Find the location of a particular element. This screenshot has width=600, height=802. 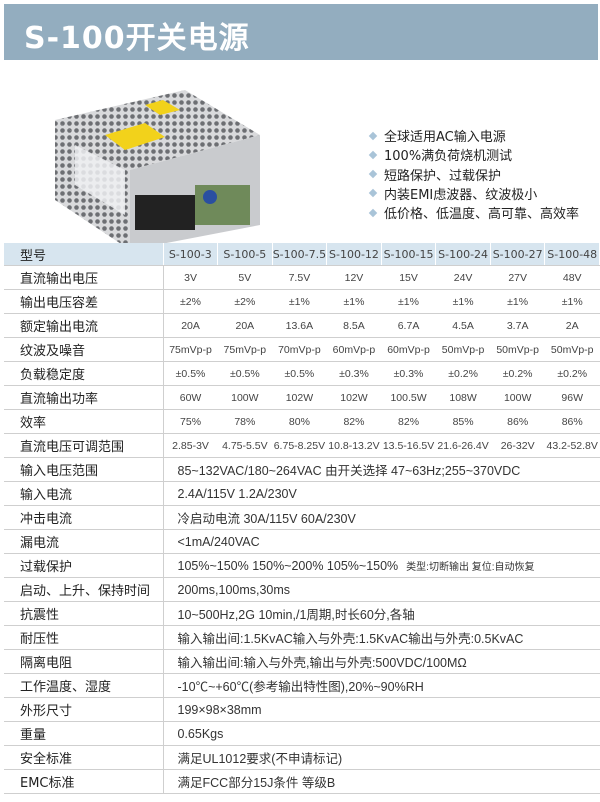

spec-row: 冲击电流 冷启动电流 30A/115V 60A/230V is located at coordinates (302, 517).